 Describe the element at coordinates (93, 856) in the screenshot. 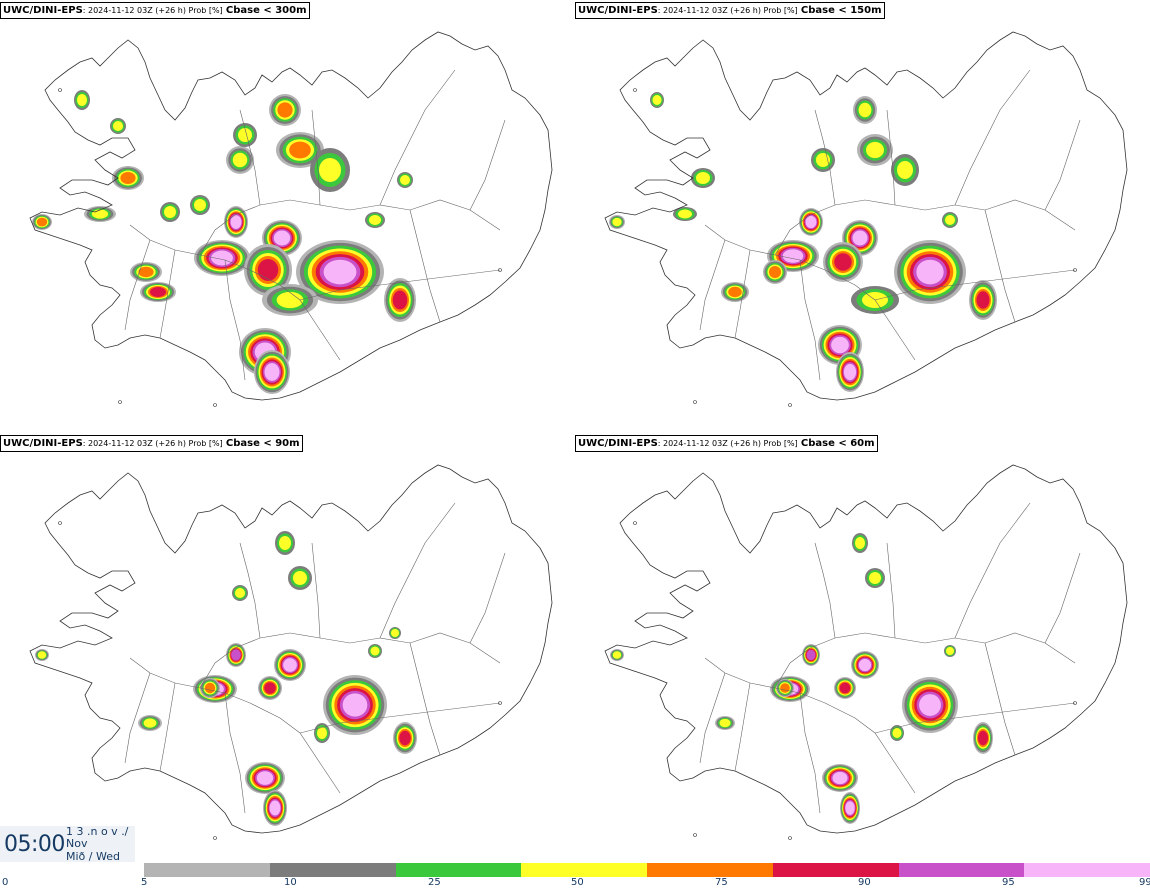

I see `weekday-label: Mið / Wed` at that location.